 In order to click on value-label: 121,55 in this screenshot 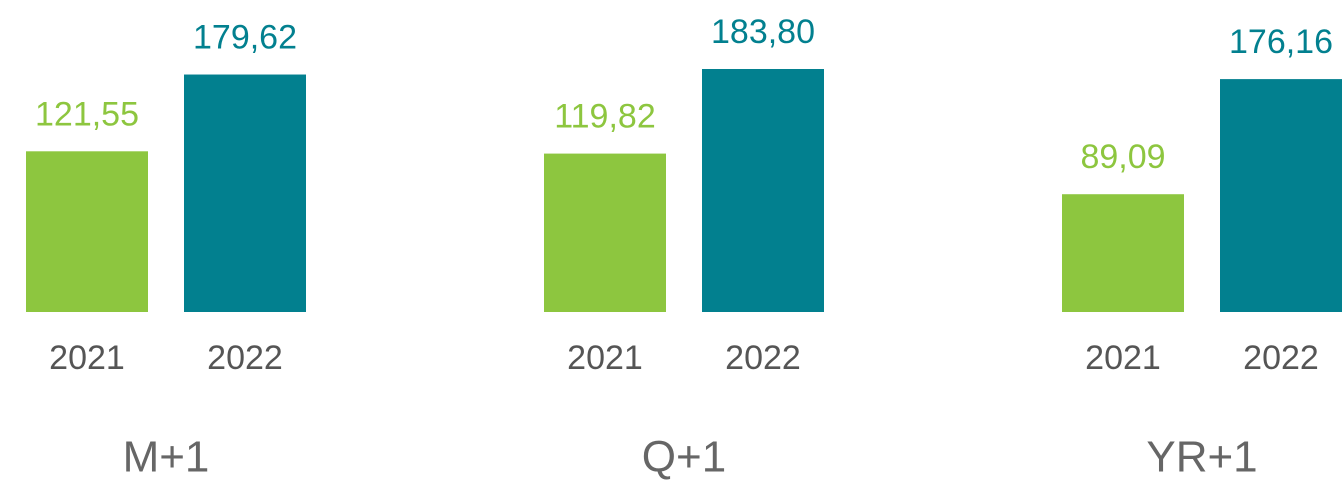, I will do `click(87, 114)`.